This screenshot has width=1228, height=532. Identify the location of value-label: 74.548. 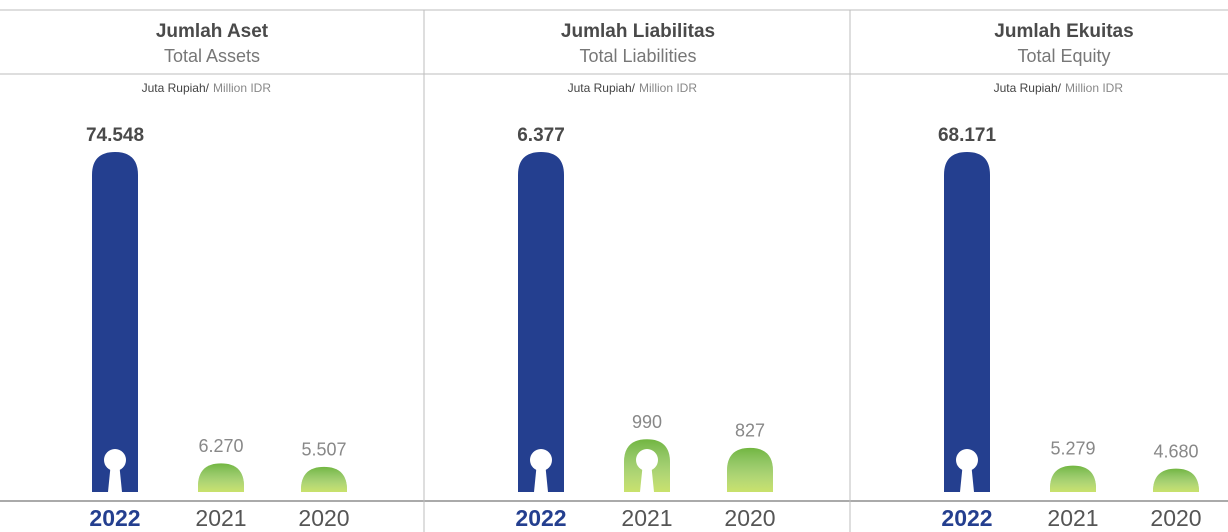
(115, 135).